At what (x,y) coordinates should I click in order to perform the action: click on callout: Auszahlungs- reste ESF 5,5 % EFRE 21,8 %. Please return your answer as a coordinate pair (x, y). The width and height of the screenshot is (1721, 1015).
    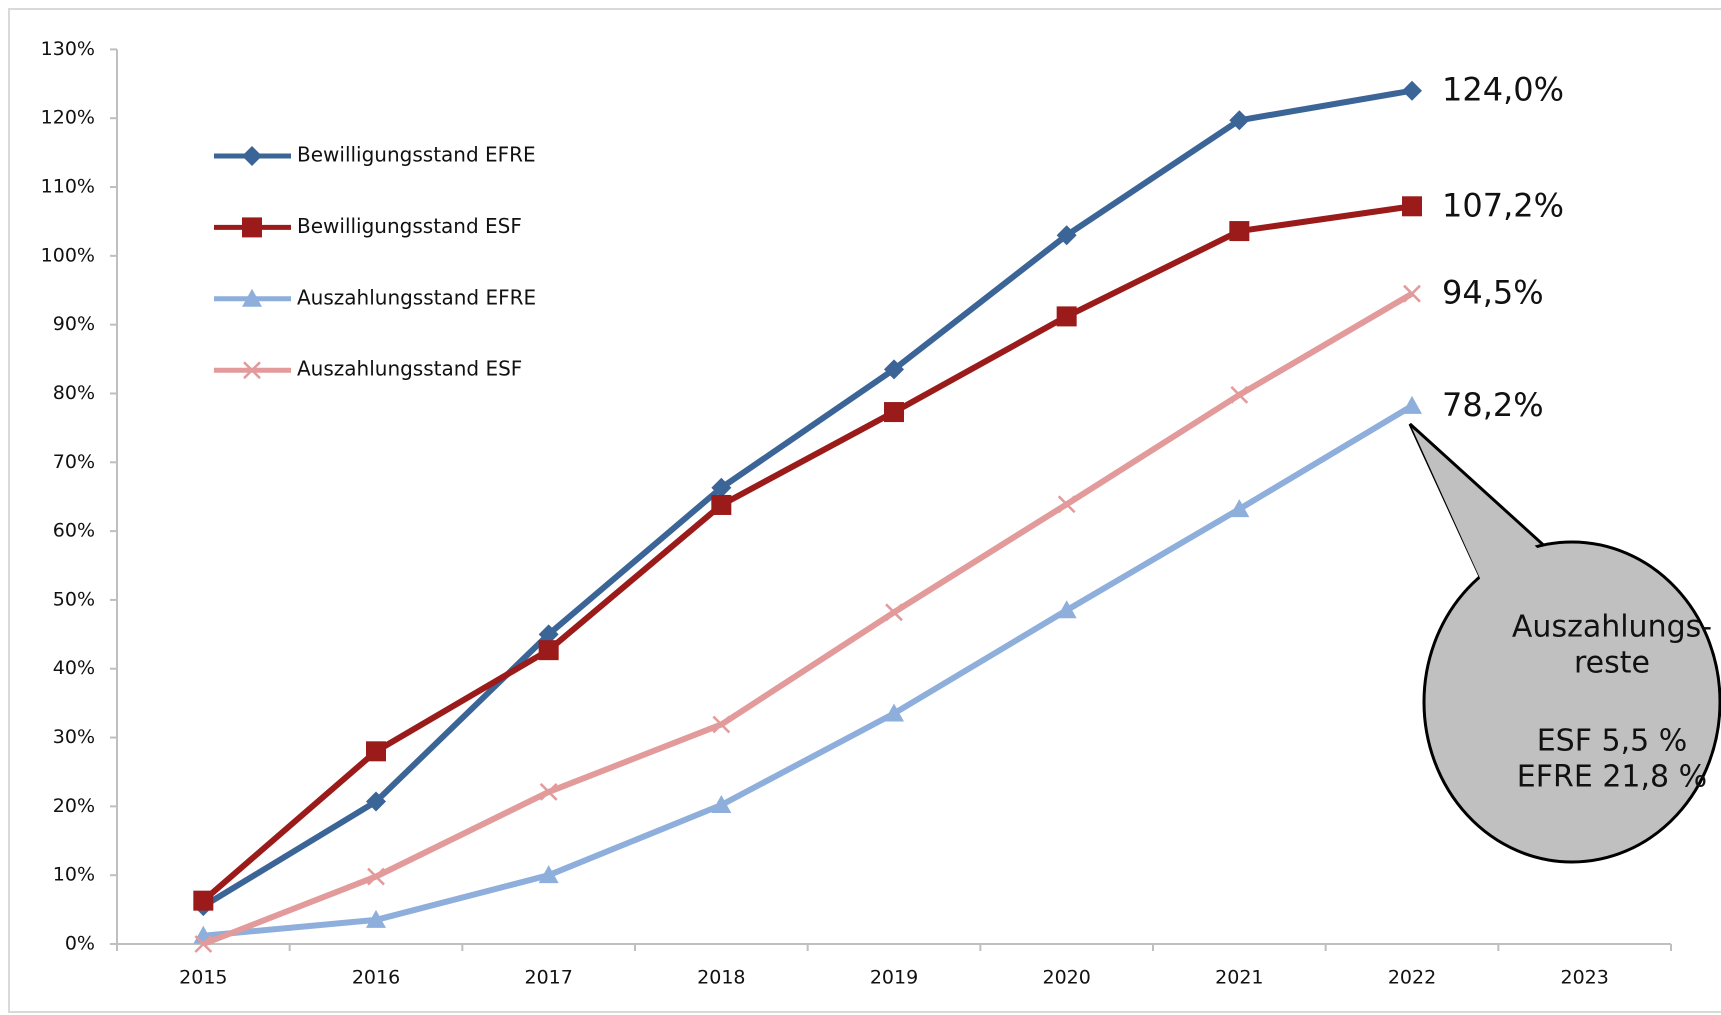
    Looking at the image, I should click on (1564, 643).